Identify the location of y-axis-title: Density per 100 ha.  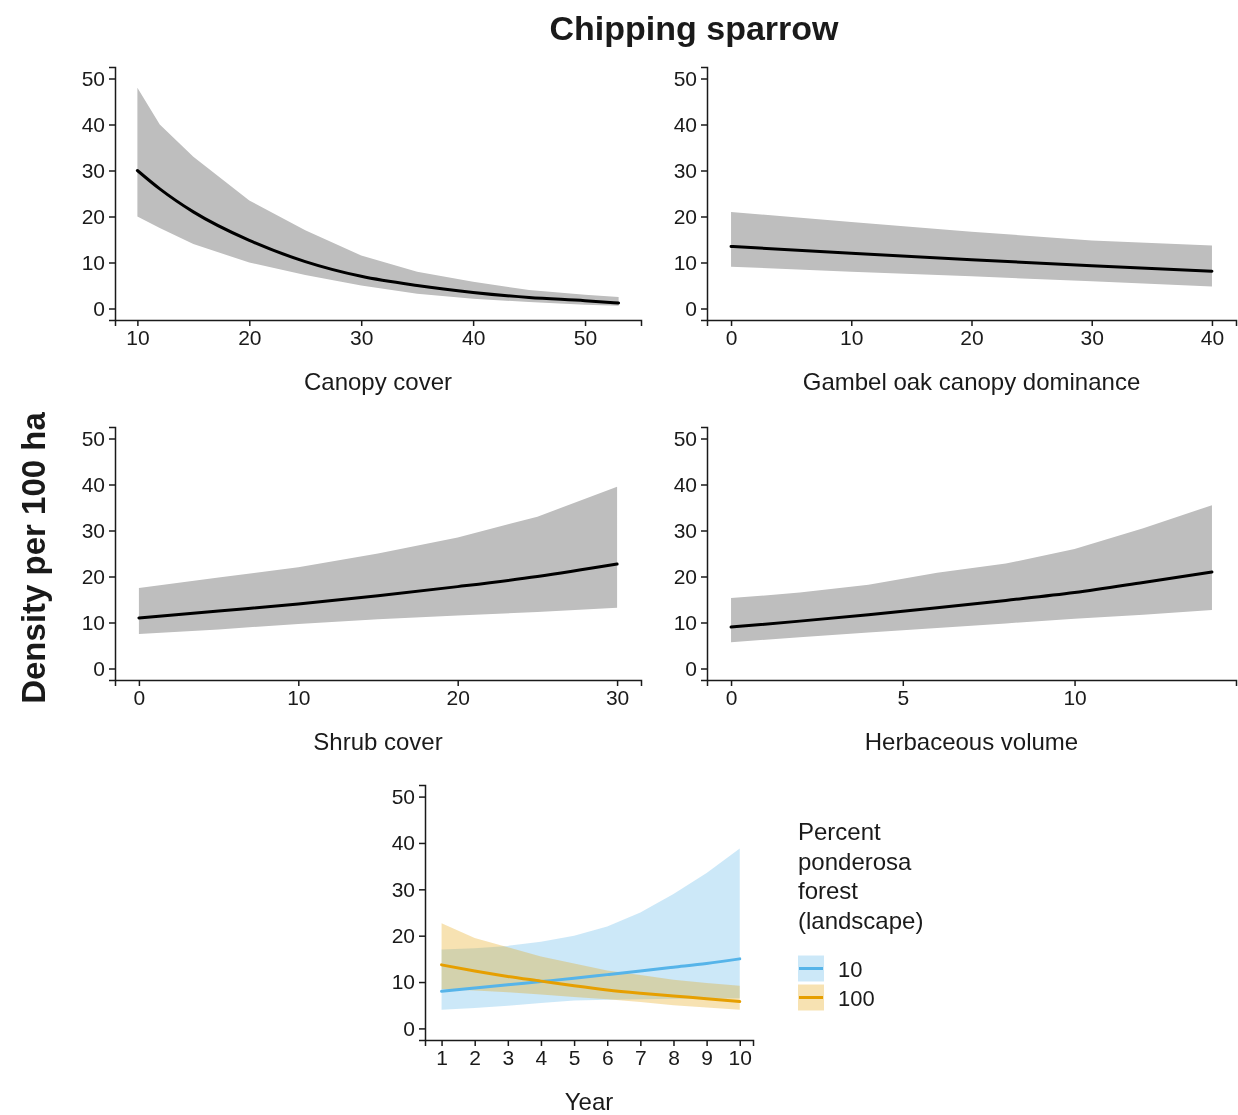
(33, 557).